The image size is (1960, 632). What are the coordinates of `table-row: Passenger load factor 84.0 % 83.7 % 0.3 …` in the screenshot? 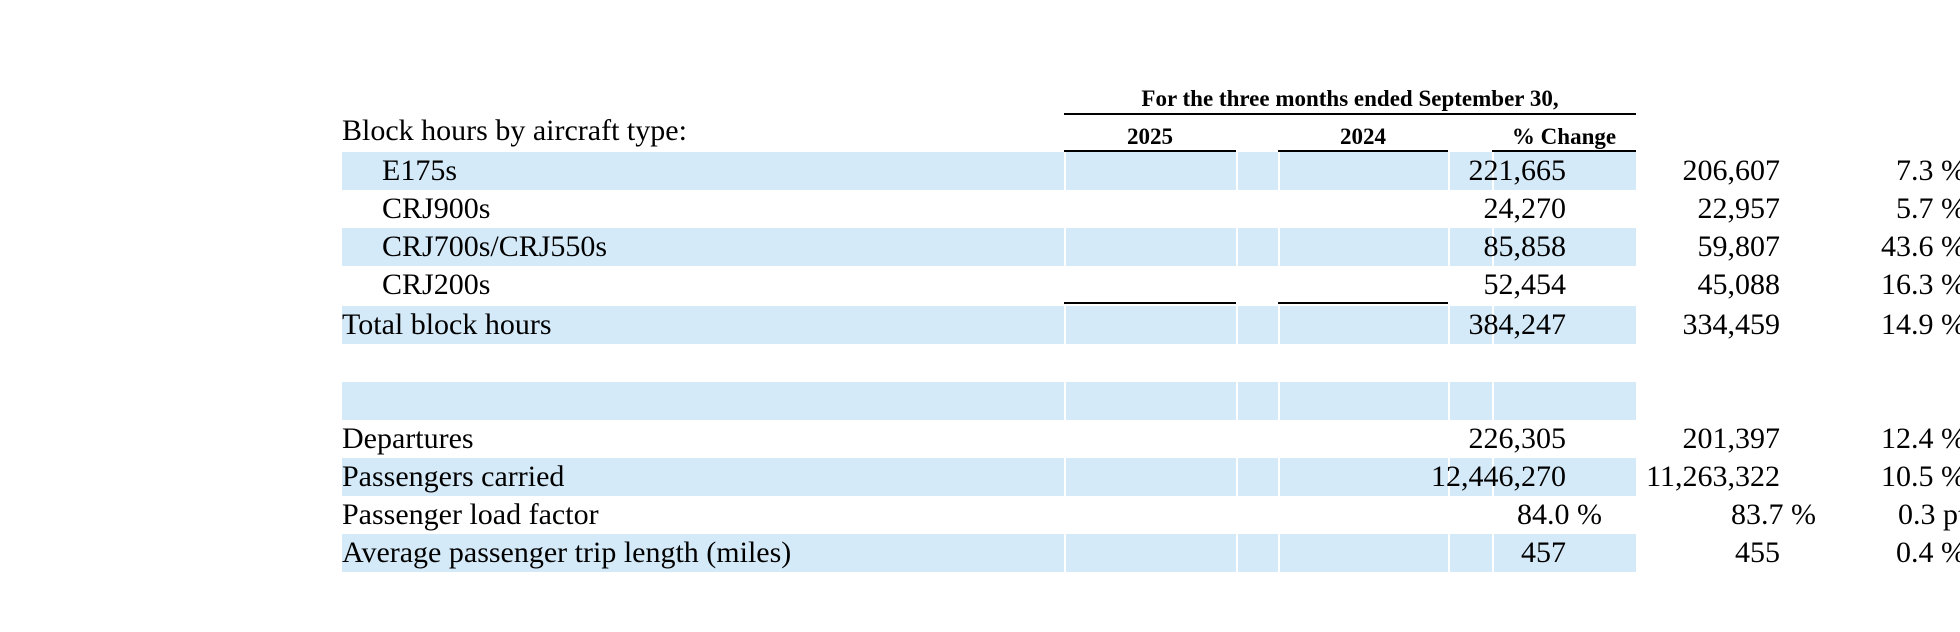 It's located at (1151, 515).